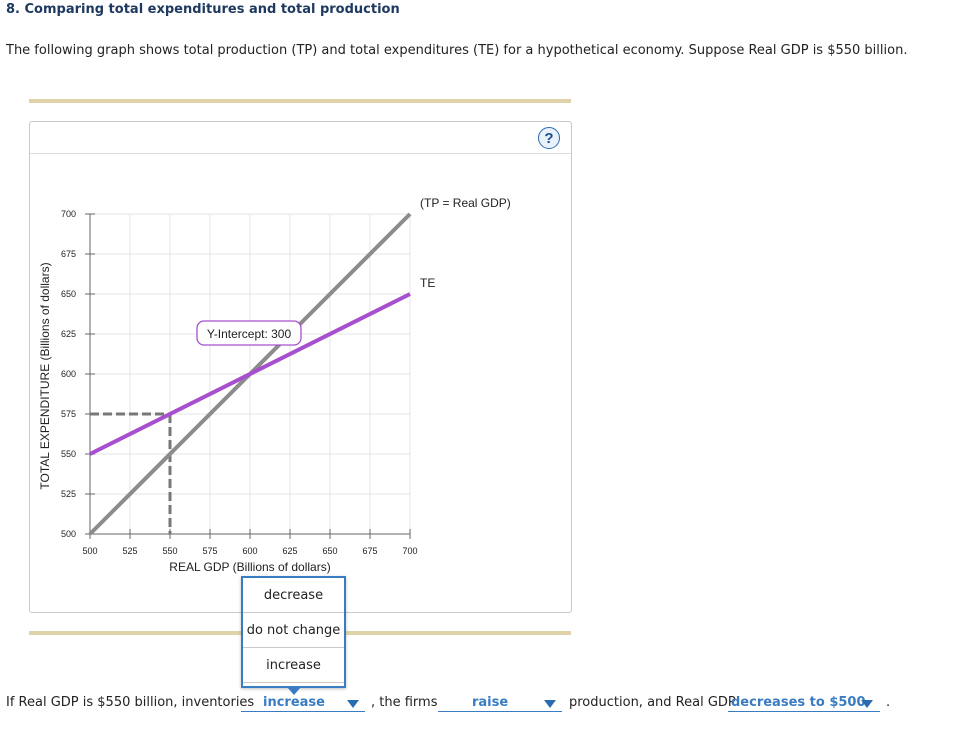 The width and height of the screenshot is (973, 732). I want to click on chart-series, so click(250, 374).